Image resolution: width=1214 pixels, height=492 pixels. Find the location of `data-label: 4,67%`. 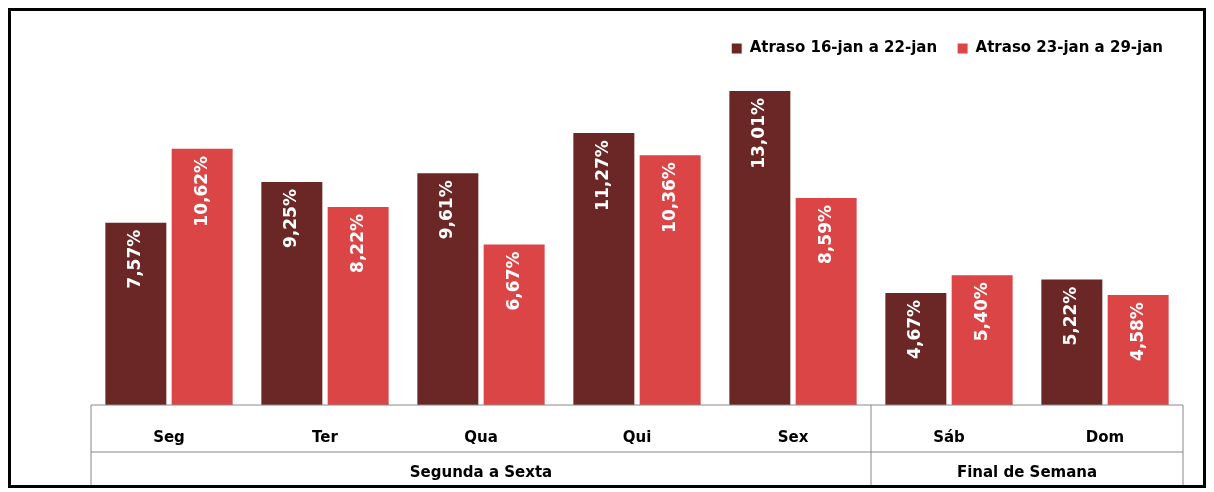

data-label: 4,67% is located at coordinates (914, 329).